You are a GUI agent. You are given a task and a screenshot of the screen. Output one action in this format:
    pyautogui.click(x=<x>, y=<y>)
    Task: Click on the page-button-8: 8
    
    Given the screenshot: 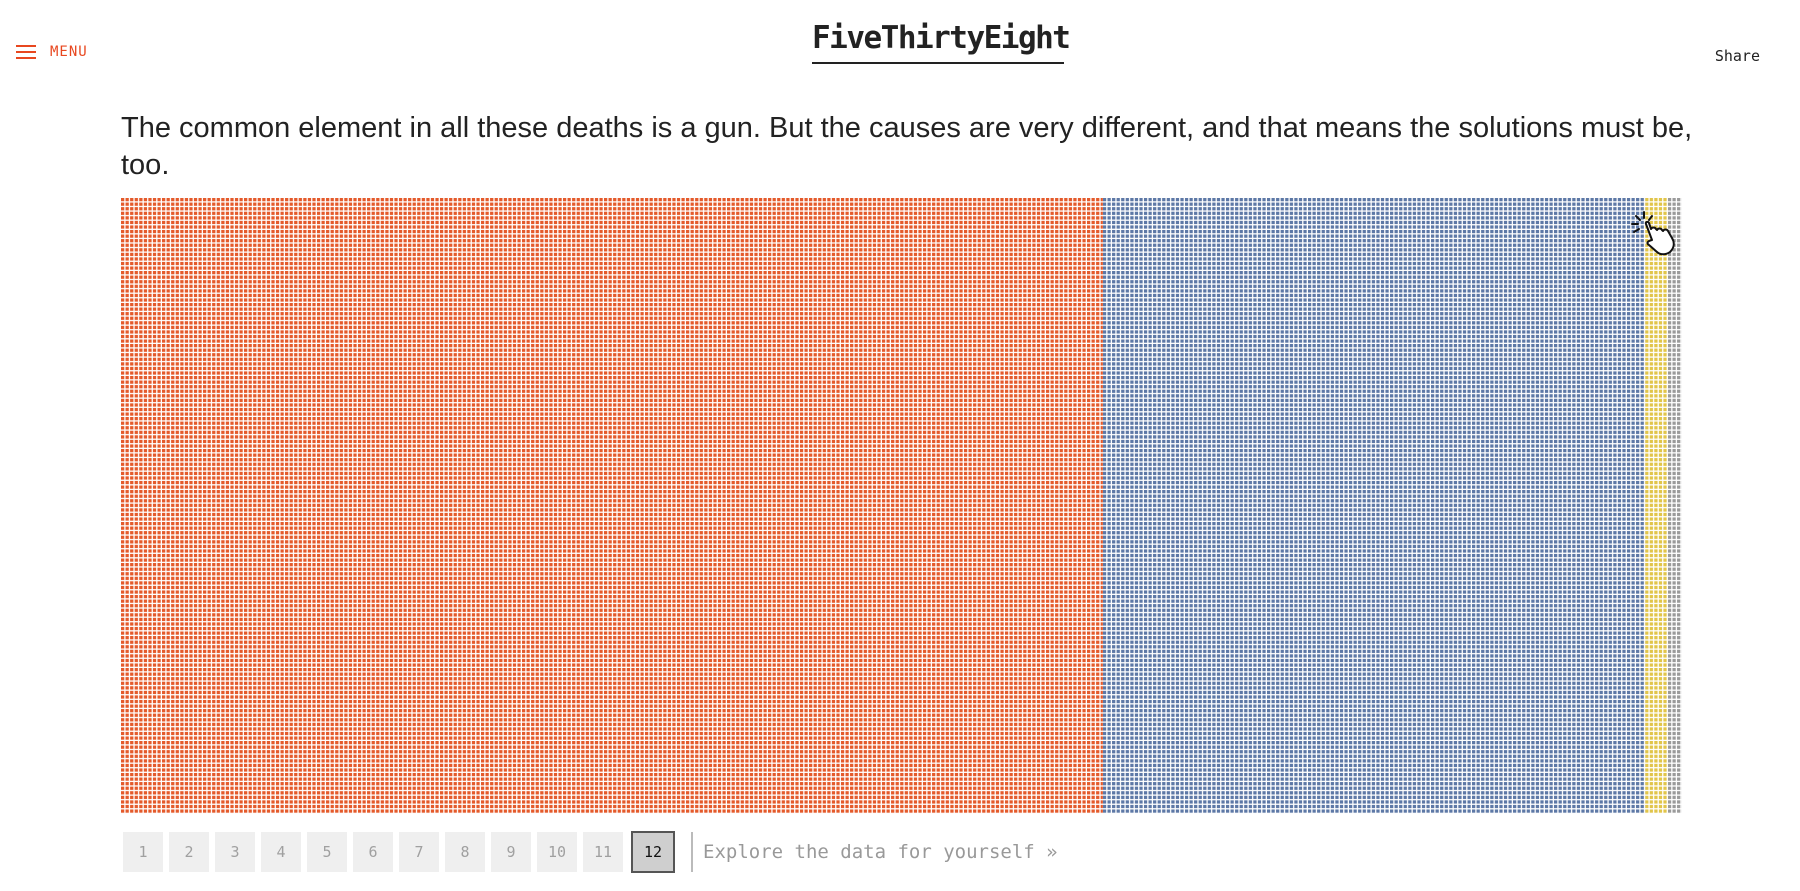 What is the action you would take?
    pyautogui.click(x=465, y=852)
    